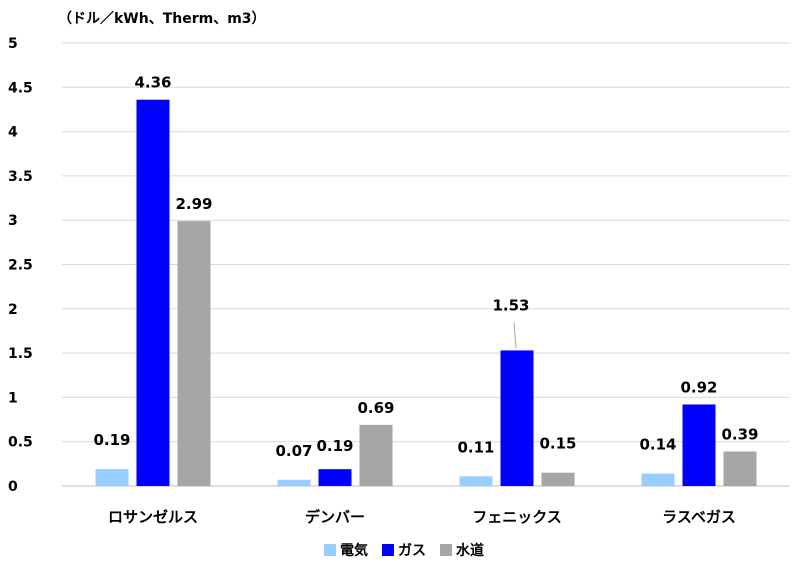  What do you see at coordinates (657, 445) in the screenshot?
I see `data-label: 0.14` at bounding box center [657, 445].